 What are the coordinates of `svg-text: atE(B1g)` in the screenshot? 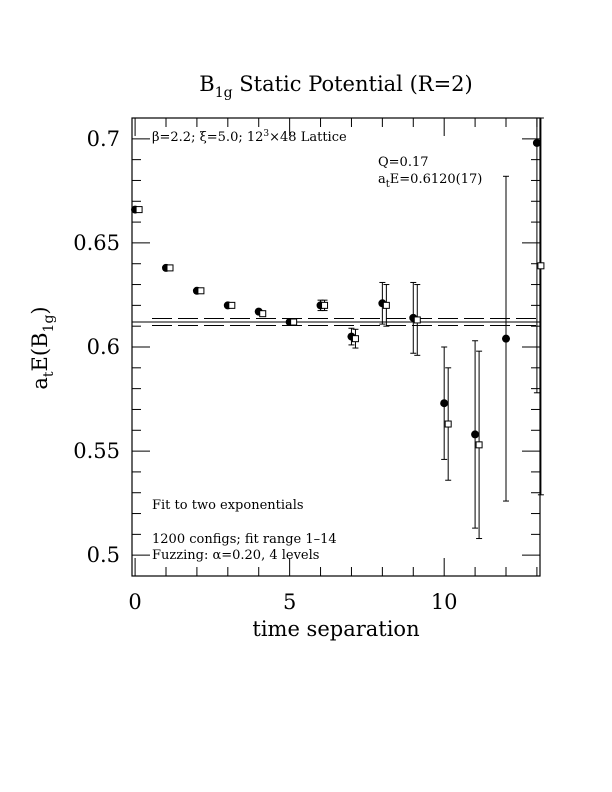 It's located at (42, 347).